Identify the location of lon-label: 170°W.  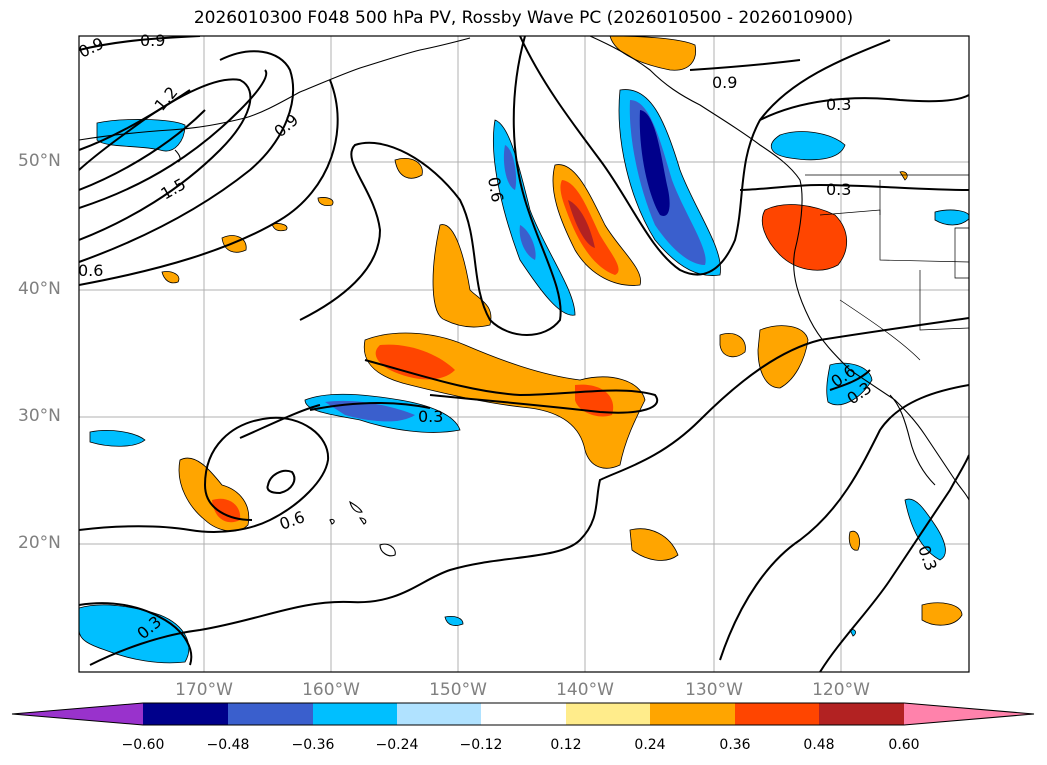
(204, 690).